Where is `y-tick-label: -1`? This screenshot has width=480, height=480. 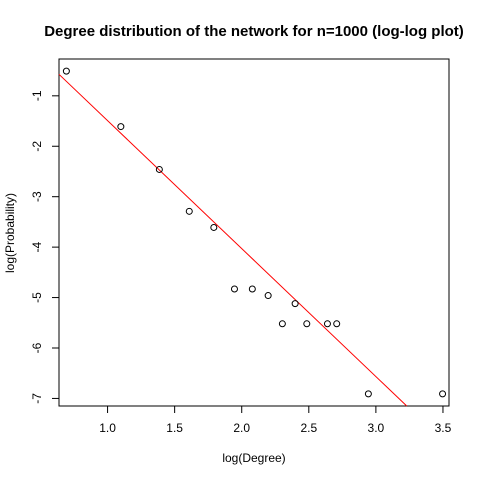 y-tick-label: -1 is located at coordinates (37, 95).